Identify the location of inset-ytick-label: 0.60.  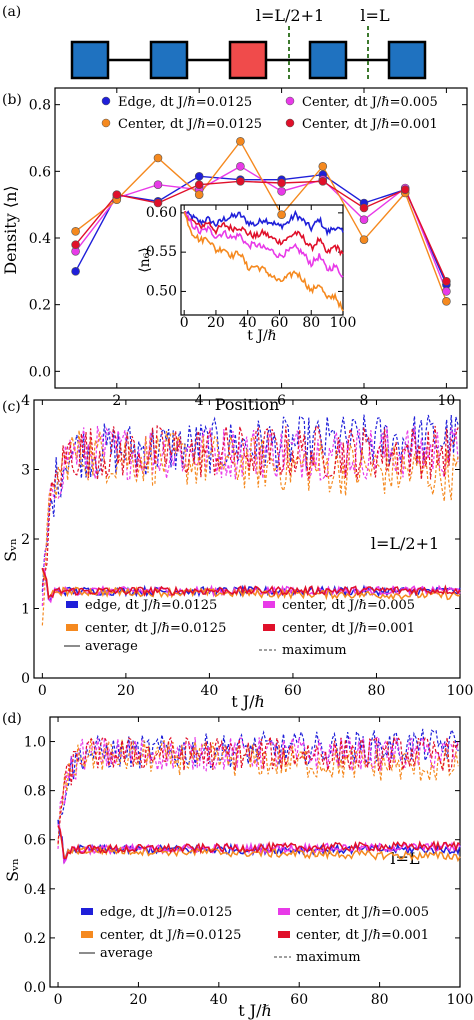
(161, 213).